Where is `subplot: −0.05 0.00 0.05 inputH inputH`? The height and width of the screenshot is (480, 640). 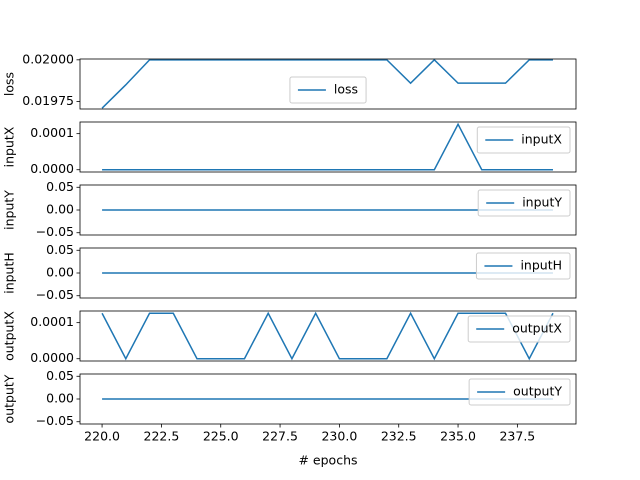
subplot: −0.05 0.00 0.05 inputH inputH is located at coordinates (289, 272).